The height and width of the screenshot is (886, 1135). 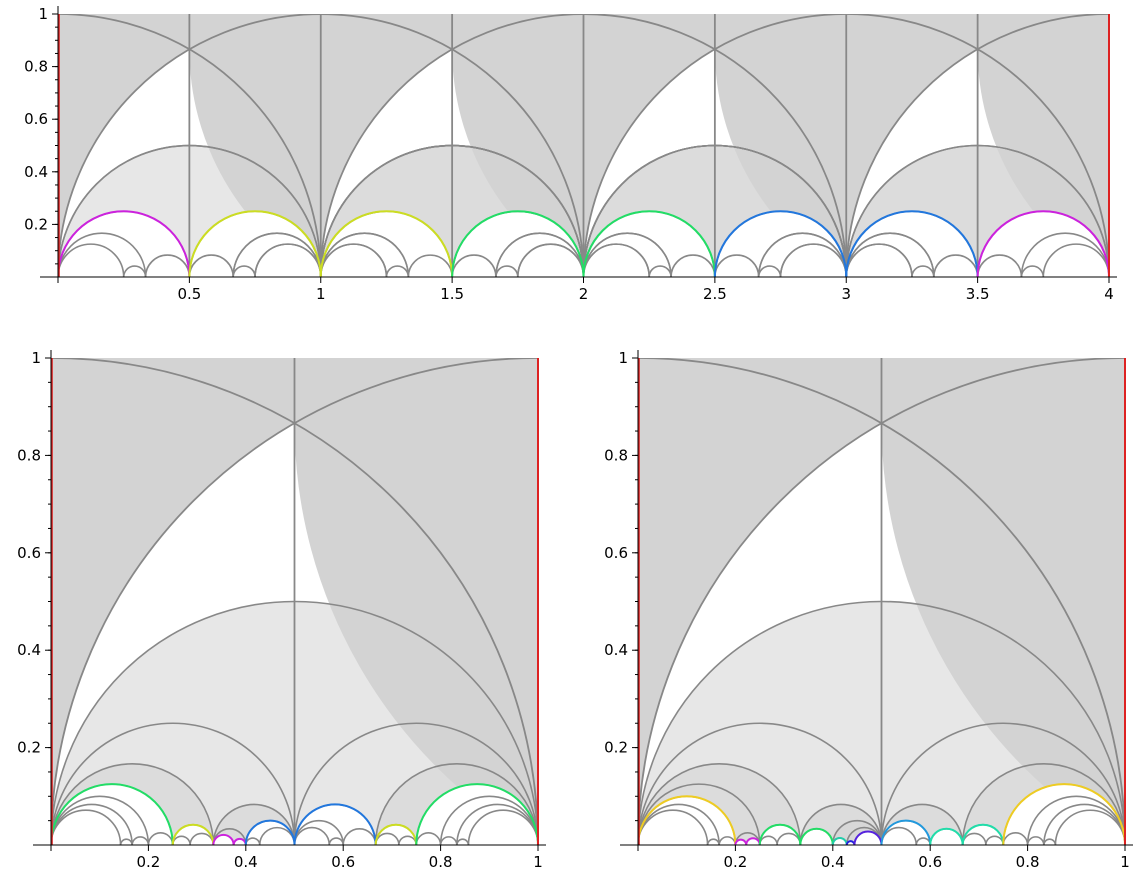 What do you see at coordinates (846, 294) in the screenshot?
I see `x-tick-label: 3` at bounding box center [846, 294].